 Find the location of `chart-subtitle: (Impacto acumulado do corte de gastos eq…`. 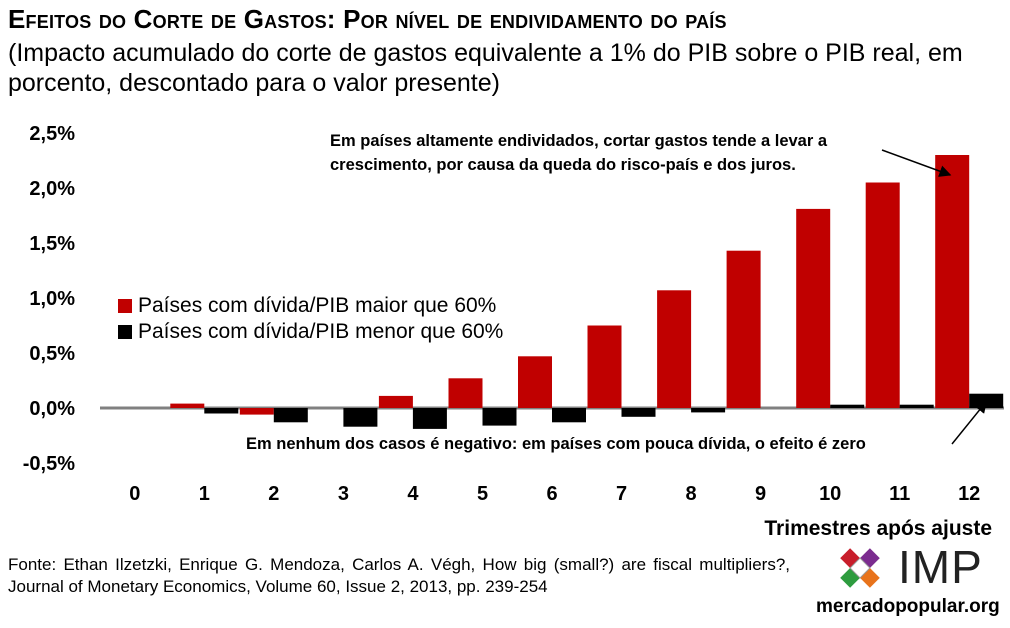

chart-subtitle: (Impacto acumulado do corte de gastos eq… is located at coordinates (485, 68).